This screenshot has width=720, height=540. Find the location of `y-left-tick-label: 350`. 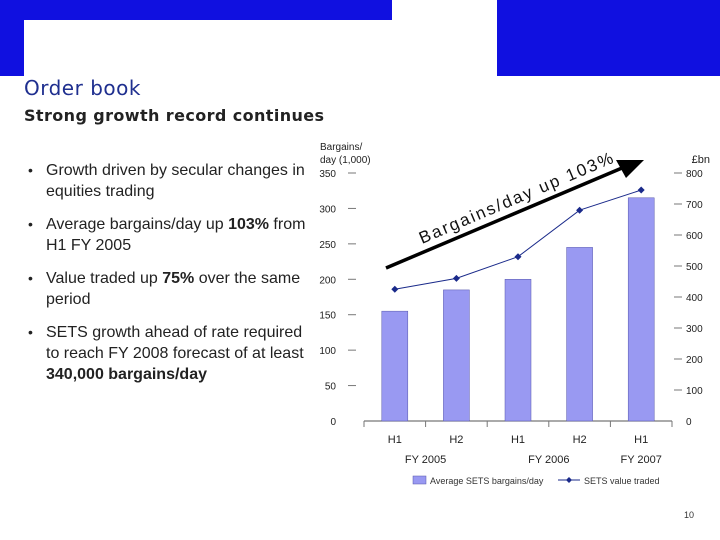

y-left-tick-label: 350 is located at coordinates (327, 174).